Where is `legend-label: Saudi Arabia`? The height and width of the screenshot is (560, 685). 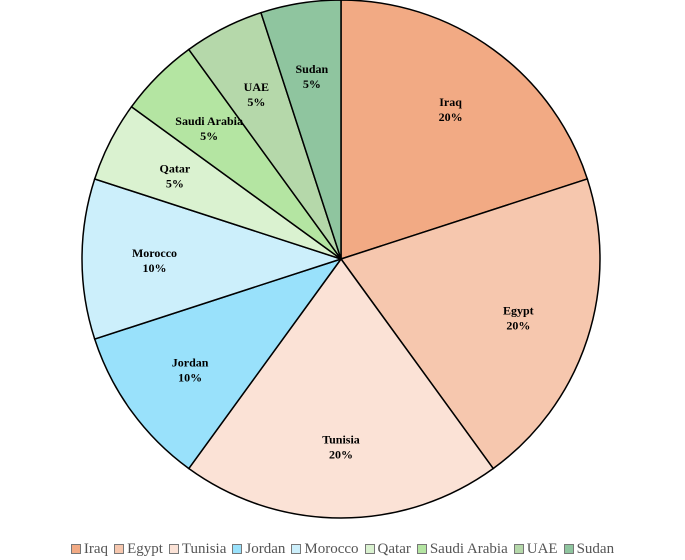 legend-label: Saudi Arabia is located at coordinates (468, 548).